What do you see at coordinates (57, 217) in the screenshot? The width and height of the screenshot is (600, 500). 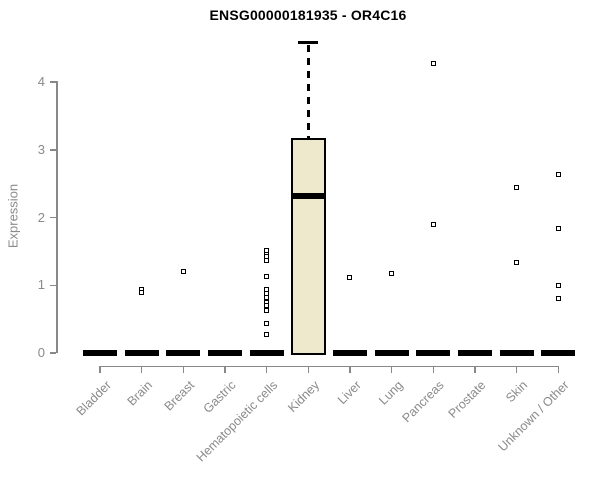 I see `y-axis-line` at bounding box center [57, 217].